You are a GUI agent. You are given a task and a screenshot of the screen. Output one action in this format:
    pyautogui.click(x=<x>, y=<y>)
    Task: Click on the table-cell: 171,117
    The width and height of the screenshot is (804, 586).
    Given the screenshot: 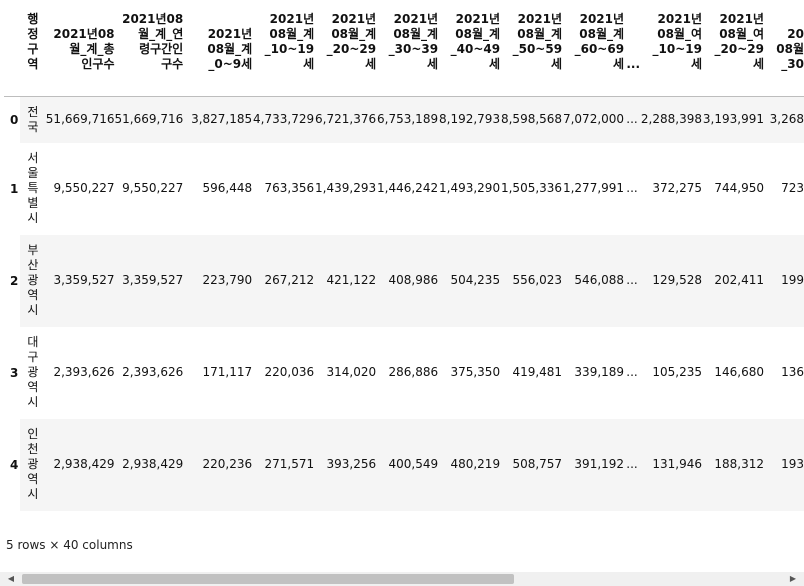 What is the action you would take?
    pyautogui.click(x=227, y=372)
    